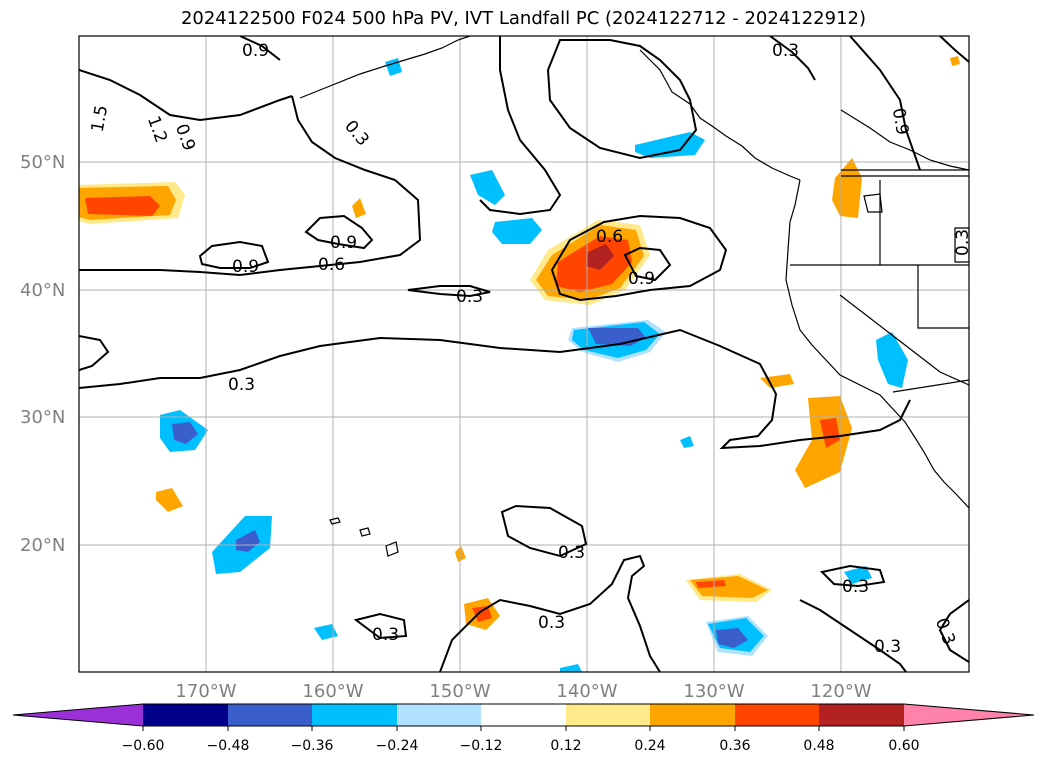  Describe the element at coordinates (481, 746) in the screenshot. I see `colorbar-tick-label: −0.12` at that location.